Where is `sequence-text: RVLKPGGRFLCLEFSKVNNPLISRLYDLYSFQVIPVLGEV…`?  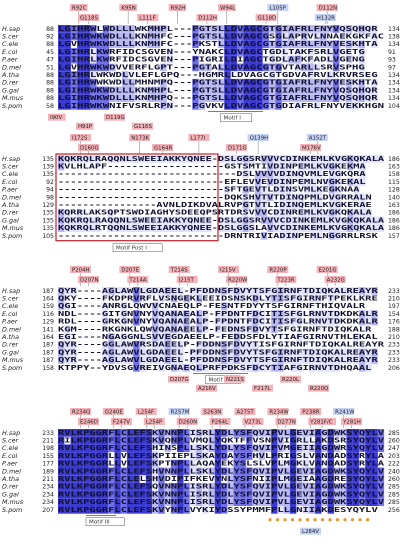 sequence-text: RVLKPGGRFLCLEFSKVNNPLISRLYDLYSFQVIPVLGEV… is located at coordinates (221, 493).